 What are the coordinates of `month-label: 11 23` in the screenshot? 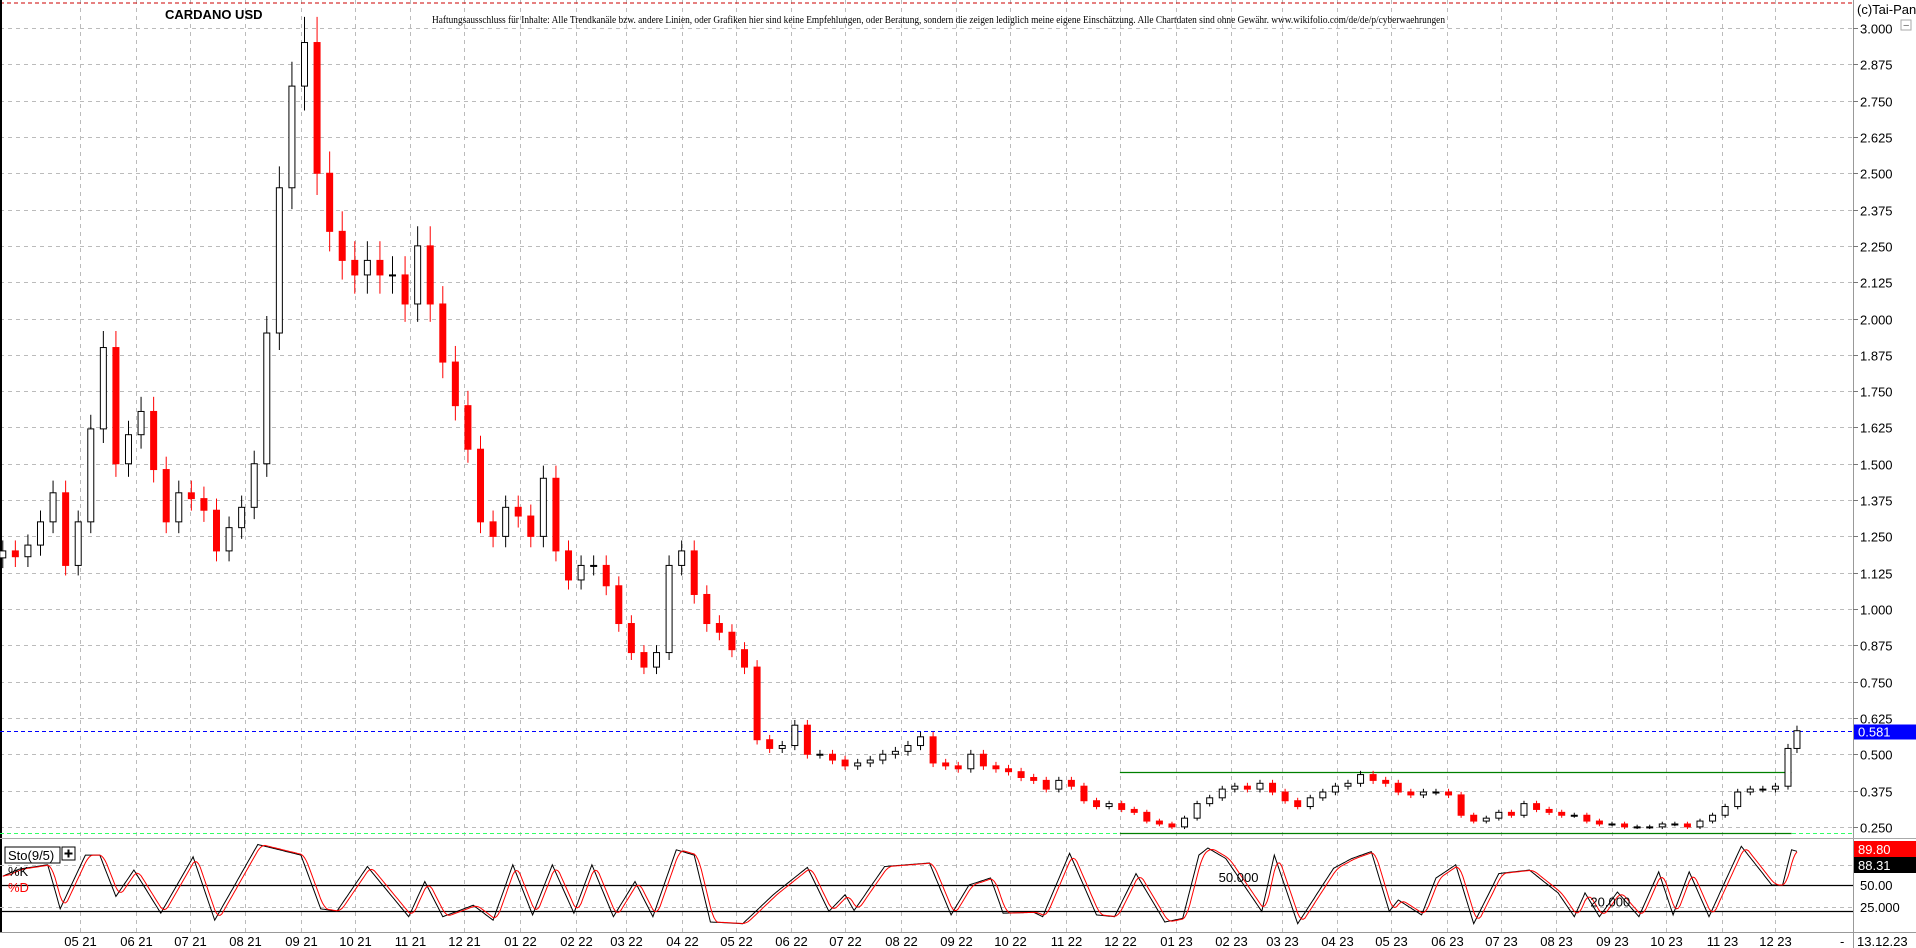 It's located at (1723, 941).